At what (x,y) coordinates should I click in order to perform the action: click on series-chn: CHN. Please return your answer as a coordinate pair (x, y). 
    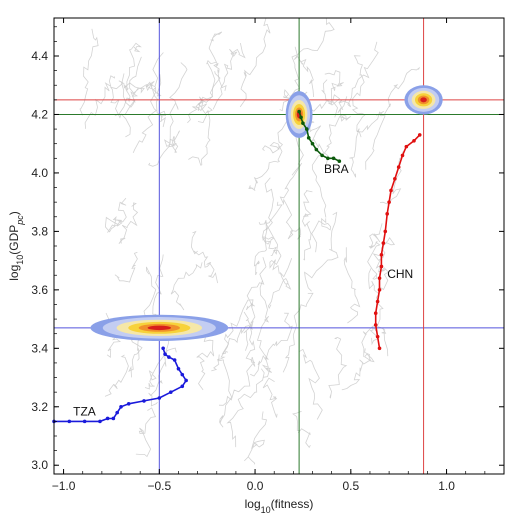
    Looking at the image, I should click on (397, 242).